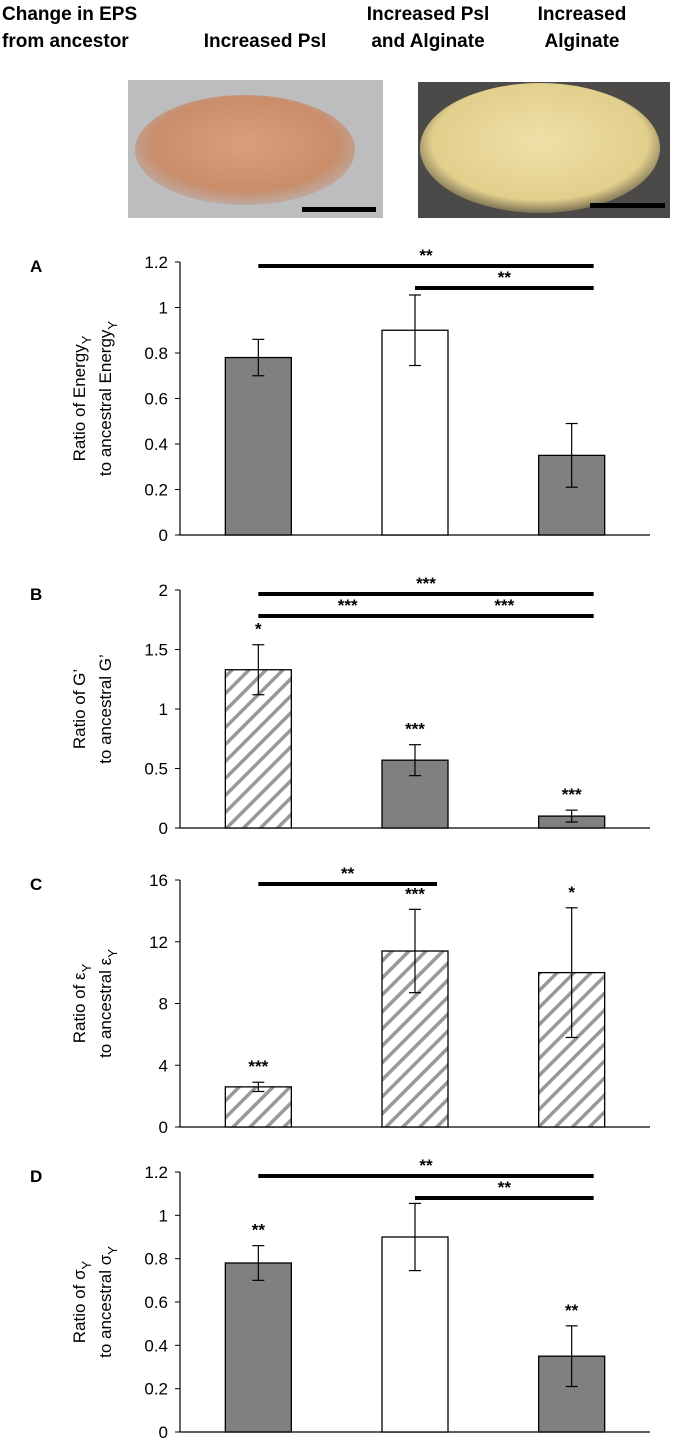 Image resolution: width=673 pixels, height=1443 pixels. What do you see at coordinates (95, 398) in the screenshot?
I see `y-axis-label: Ratio of EnergyY to ancestral EnergyY` at bounding box center [95, 398].